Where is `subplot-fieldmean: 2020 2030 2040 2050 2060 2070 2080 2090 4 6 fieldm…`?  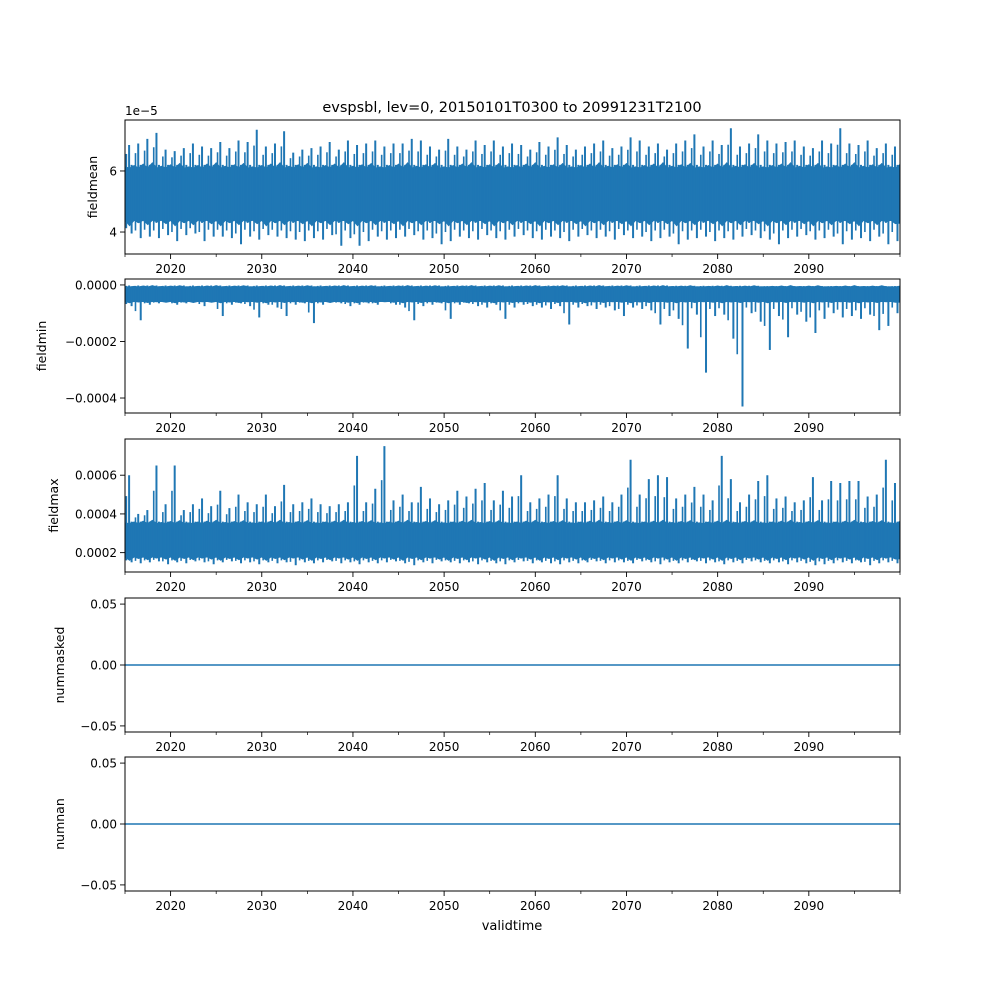 subplot-fieldmean: 2020 2030 2040 2050 2060 2070 2080 2090 4 6 fieldm… is located at coordinates (493, 190).